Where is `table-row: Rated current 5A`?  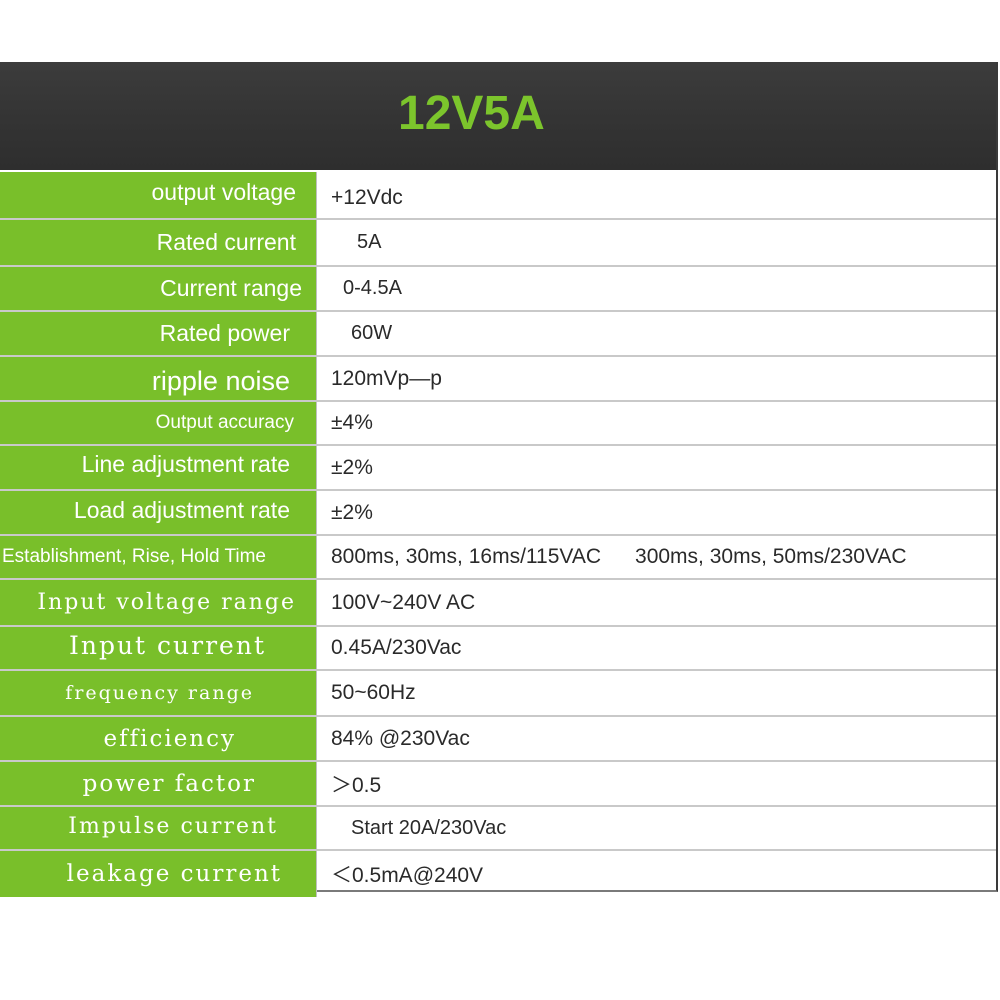
table-row: Rated current 5A is located at coordinates (498, 241).